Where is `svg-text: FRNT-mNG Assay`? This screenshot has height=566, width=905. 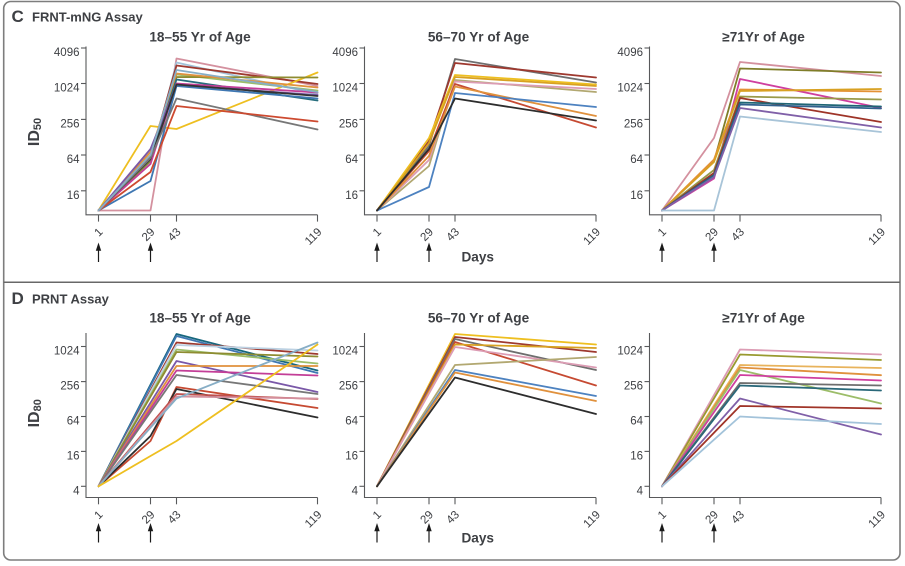
svg-text: FRNT-mNG Assay is located at coordinates (88, 17).